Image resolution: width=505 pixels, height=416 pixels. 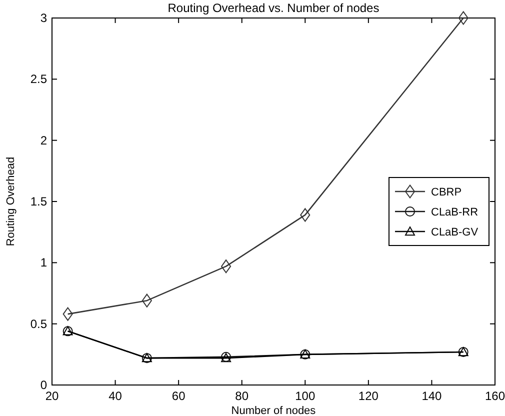 What do you see at coordinates (44, 18) in the screenshot?
I see `y-tick-label: 3` at bounding box center [44, 18].